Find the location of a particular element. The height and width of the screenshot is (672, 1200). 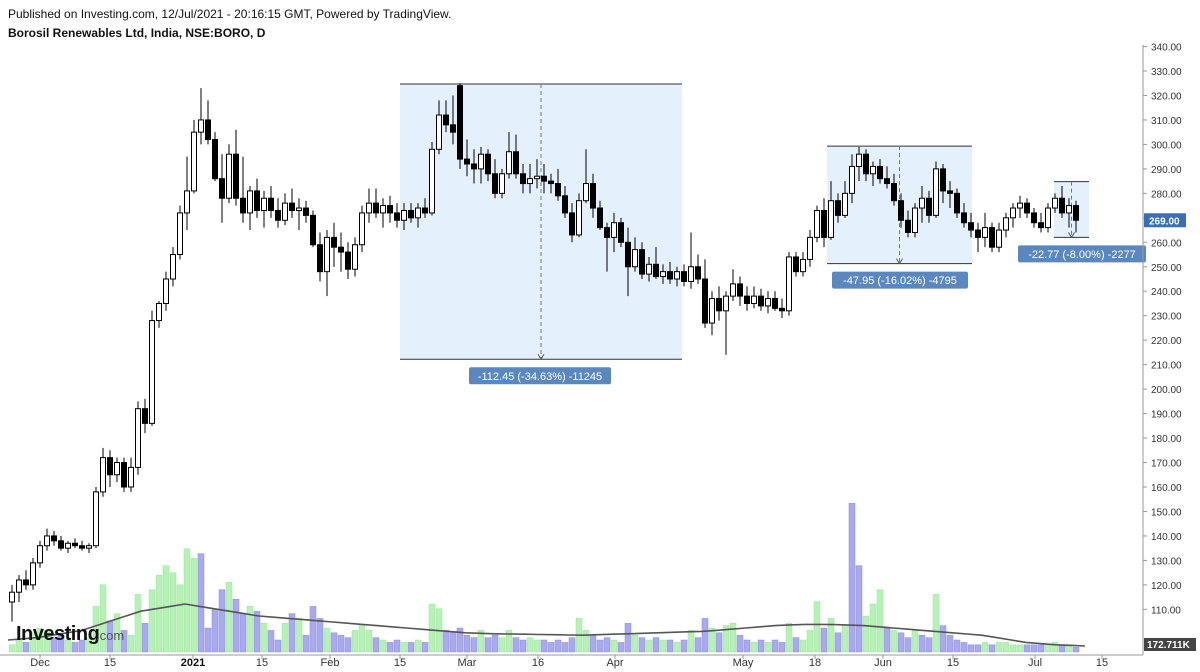

measure-arrow is located at coordinates (899, 261).